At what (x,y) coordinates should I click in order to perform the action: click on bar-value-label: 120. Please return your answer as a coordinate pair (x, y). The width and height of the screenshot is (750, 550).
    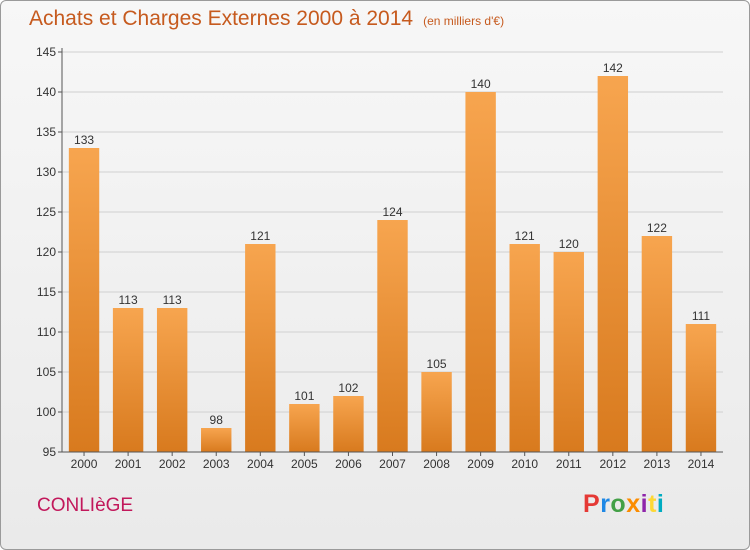
    Looking at the image, I should click on (569, 244).